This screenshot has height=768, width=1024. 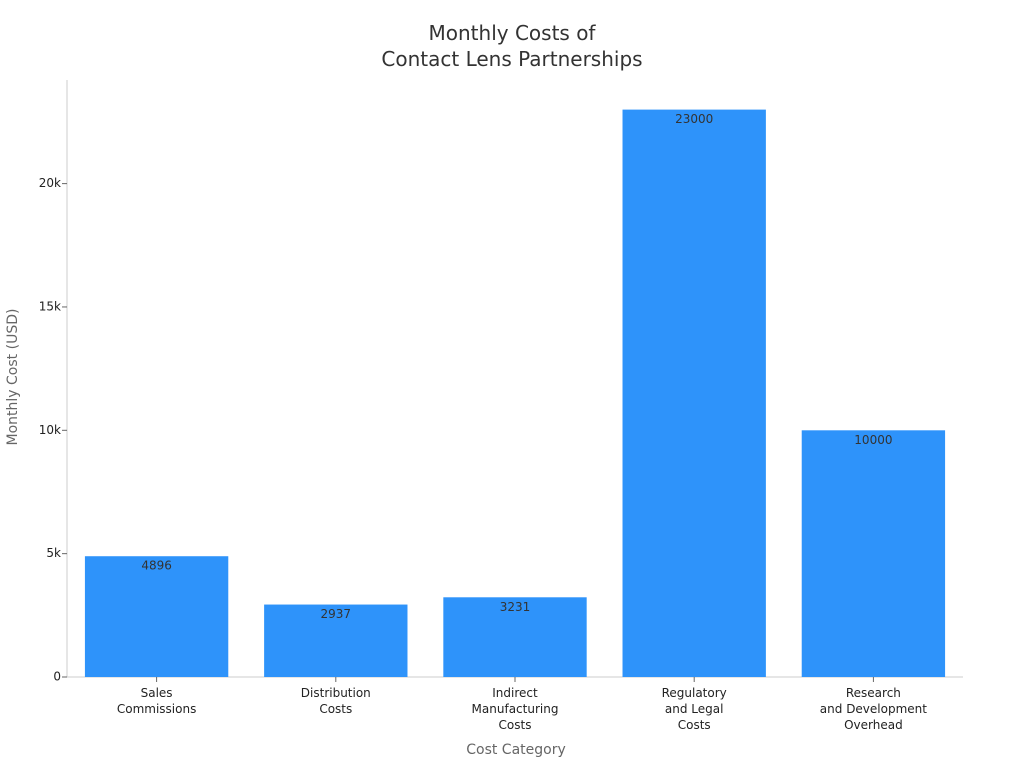 What do you see at coordinates (50, 183) in the screenshot?
I see `y-tick-label: 20k` at bounding box center [50, 183].